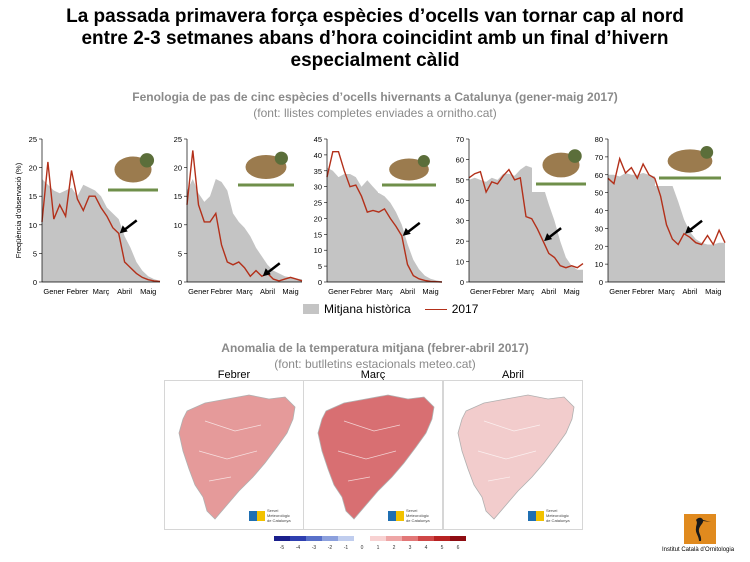 The height and width of the screenshot is (562, 750). Describe the element at coordinates (703, 529) in the screenshot. I see `heron-icon` at that location.